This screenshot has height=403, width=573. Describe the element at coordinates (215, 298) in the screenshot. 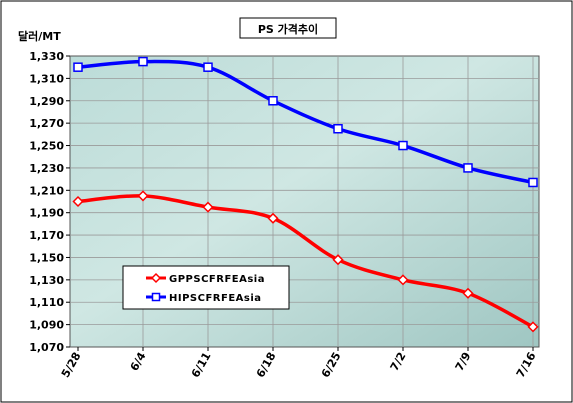

I see `legend-label-hips: HIPSCFRFEAsia` at that location.